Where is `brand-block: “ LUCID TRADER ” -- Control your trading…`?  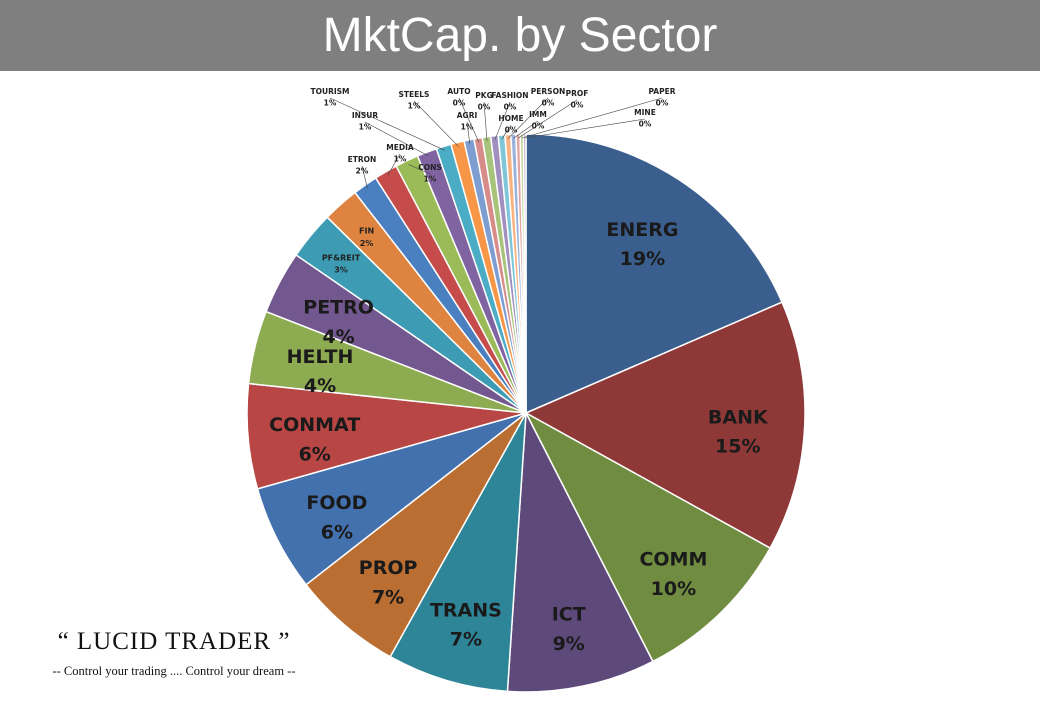
brand-block: “ LUCID TRADER ” -- Control your trading… is located at coordinates (174, 653).